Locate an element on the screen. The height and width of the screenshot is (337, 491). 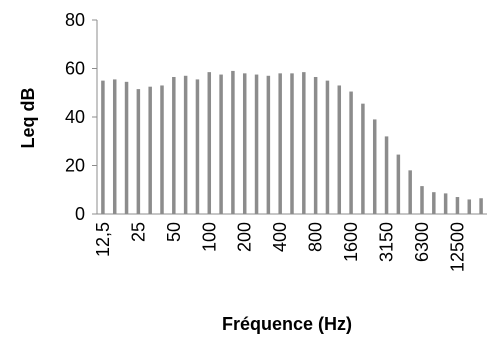
y-tick-label: 0 is located at coordinates (80, 214).